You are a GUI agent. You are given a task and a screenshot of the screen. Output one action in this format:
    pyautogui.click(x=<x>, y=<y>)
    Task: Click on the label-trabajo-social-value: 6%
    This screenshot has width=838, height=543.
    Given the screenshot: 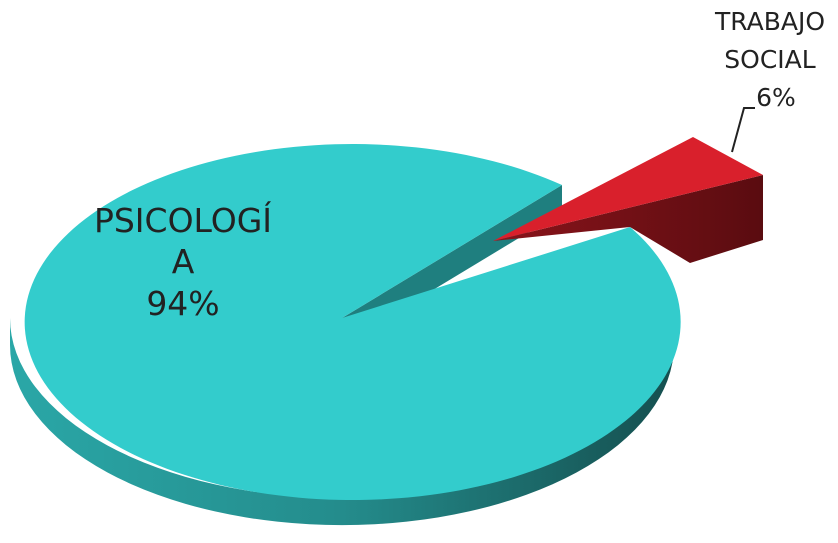 What is the action you would take?
    pyautogui.click(x=776, y=97)
    